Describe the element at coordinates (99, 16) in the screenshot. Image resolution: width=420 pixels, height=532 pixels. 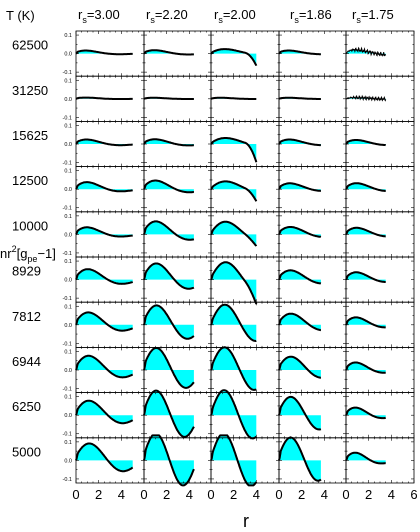
I see `column-header-0: rs=3.00` at that location.